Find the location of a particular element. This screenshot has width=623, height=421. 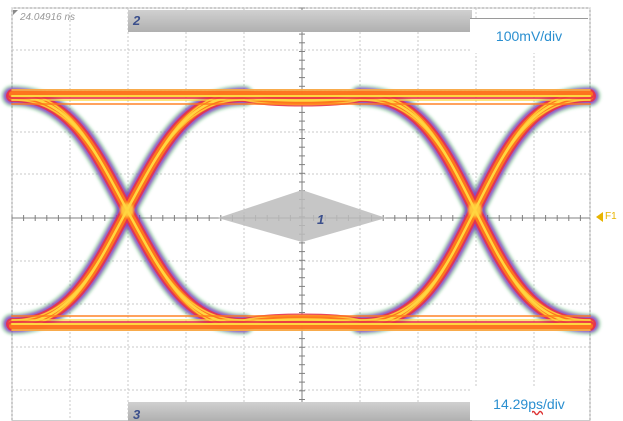

timestamp: 24.04916 ns is located at coordinates (47, 17).